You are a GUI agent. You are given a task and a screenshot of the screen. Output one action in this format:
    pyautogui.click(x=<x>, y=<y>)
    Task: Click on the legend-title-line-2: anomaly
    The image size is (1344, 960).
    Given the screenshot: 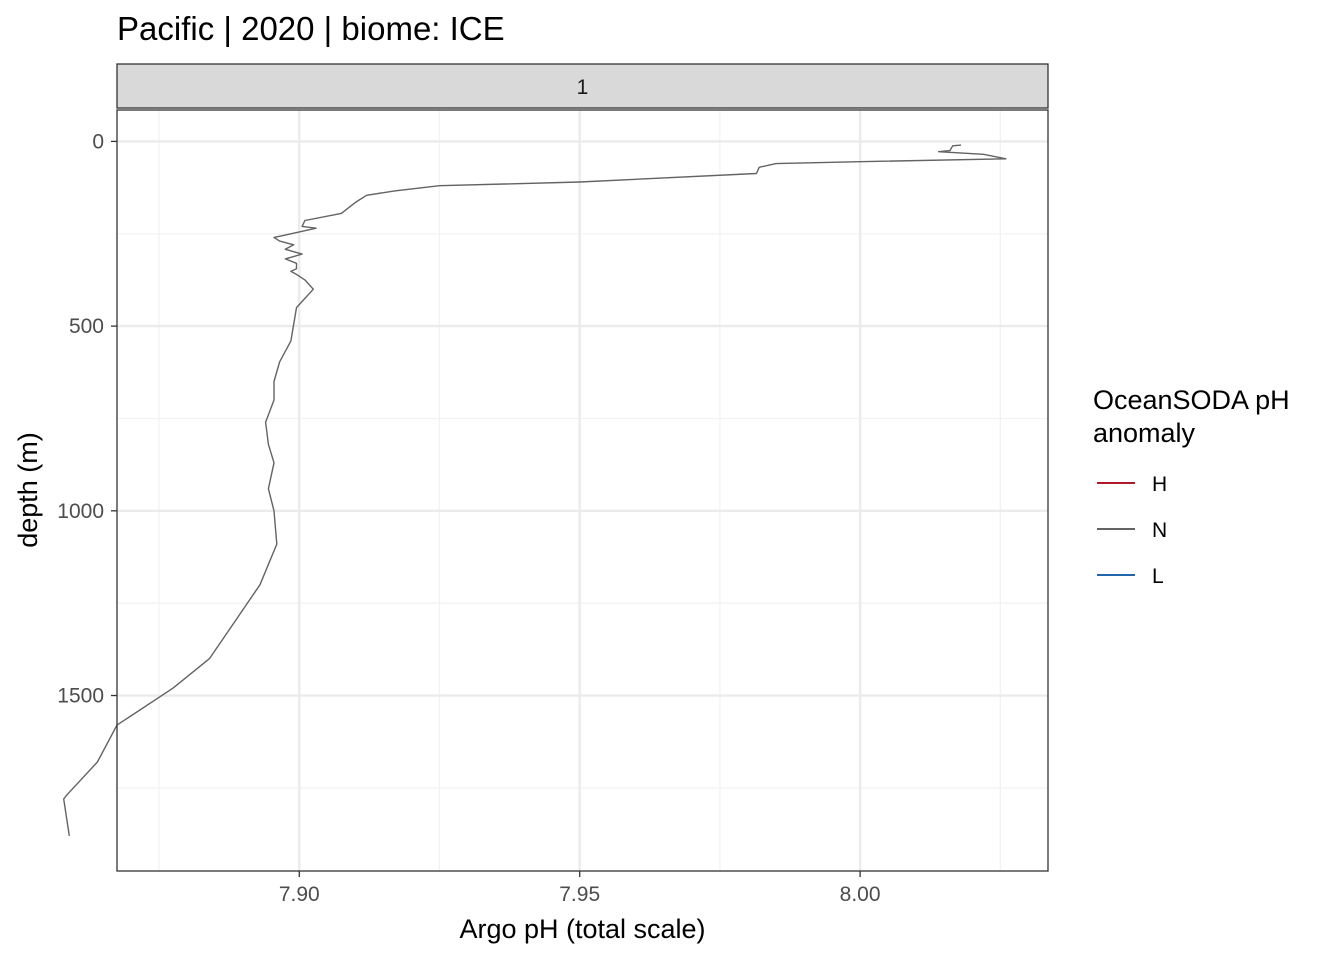 What is the action you would take?
    pyautogui.click(x=1144, y=433)
    